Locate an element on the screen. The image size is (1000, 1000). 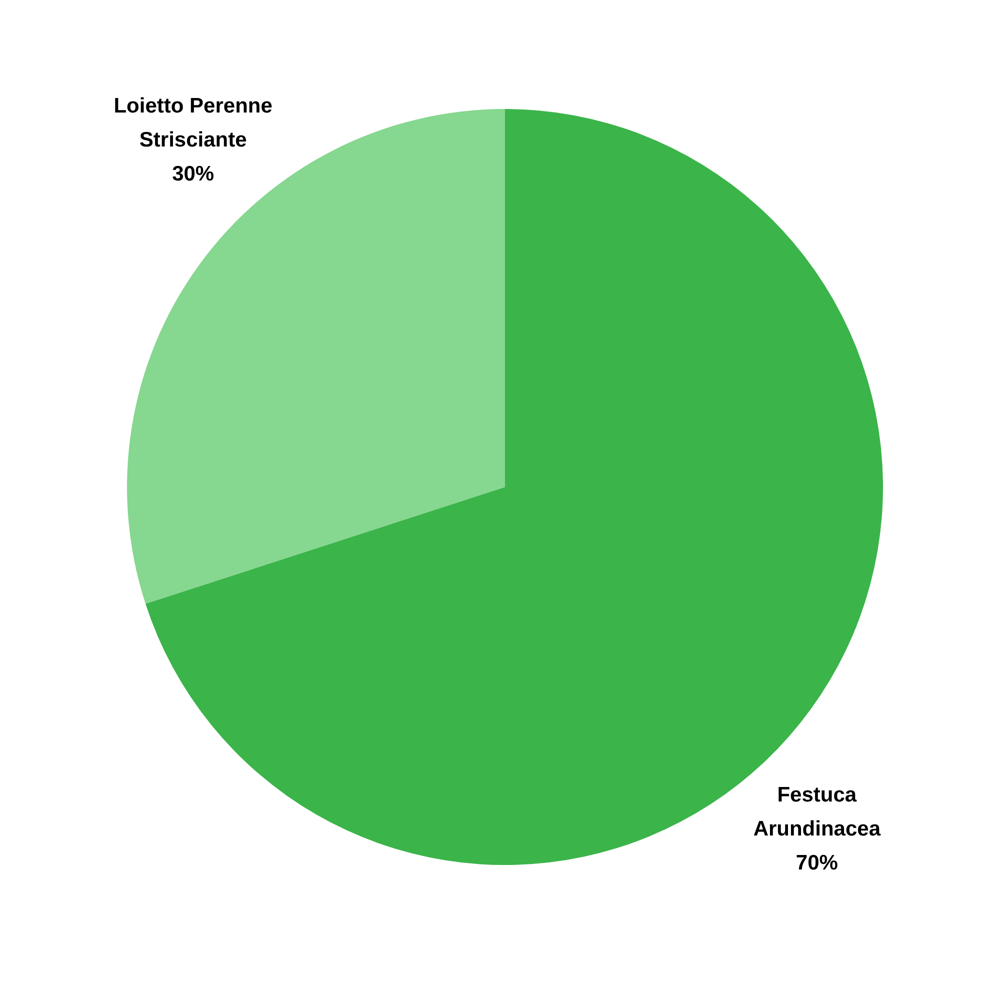
slice-label: Loietto Perenne Strisciante is located at coordinates (193, 123).